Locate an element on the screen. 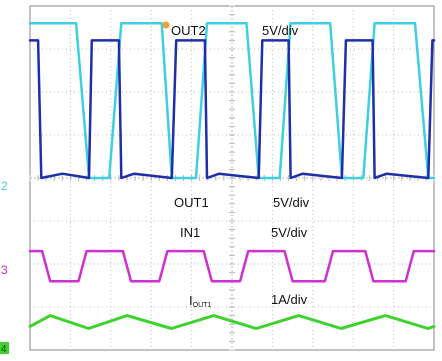 The image size is (442, 361). iout1-scale: 1A/div is located at coordinates (289, 299).